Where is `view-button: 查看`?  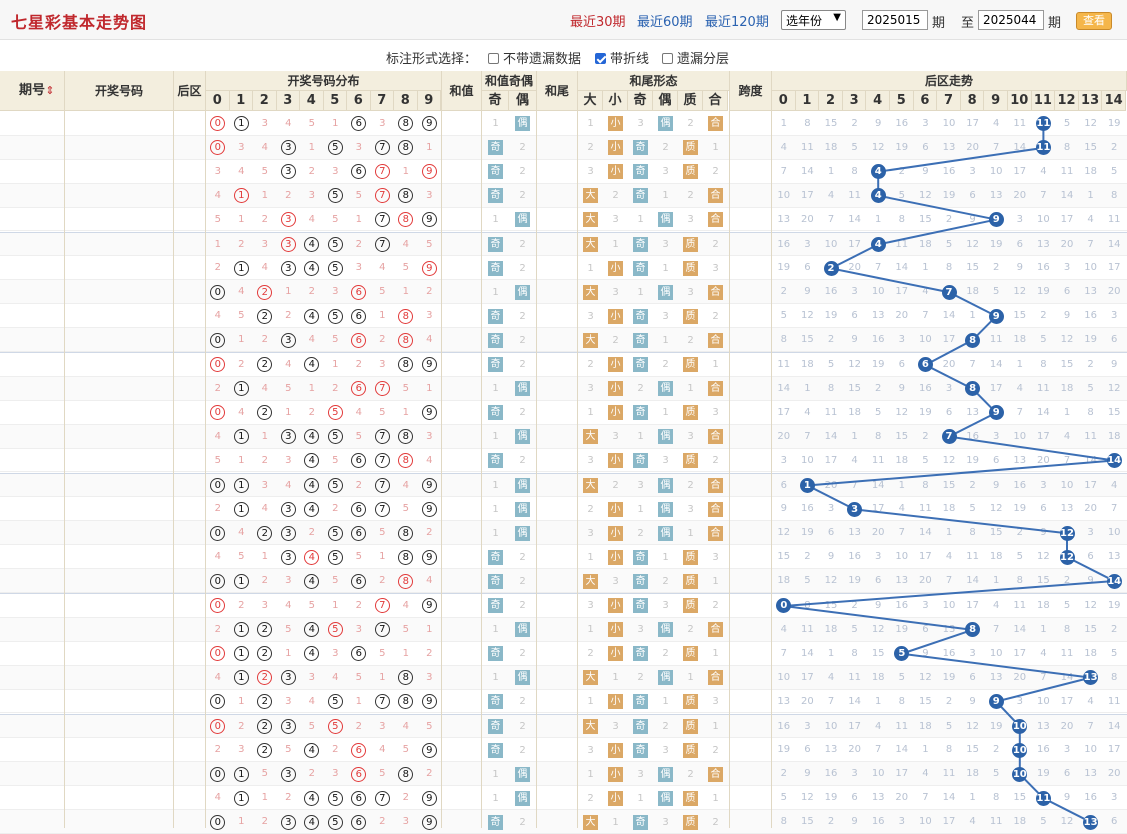
view-button: 查看 is located at coordinates (1094, 21).